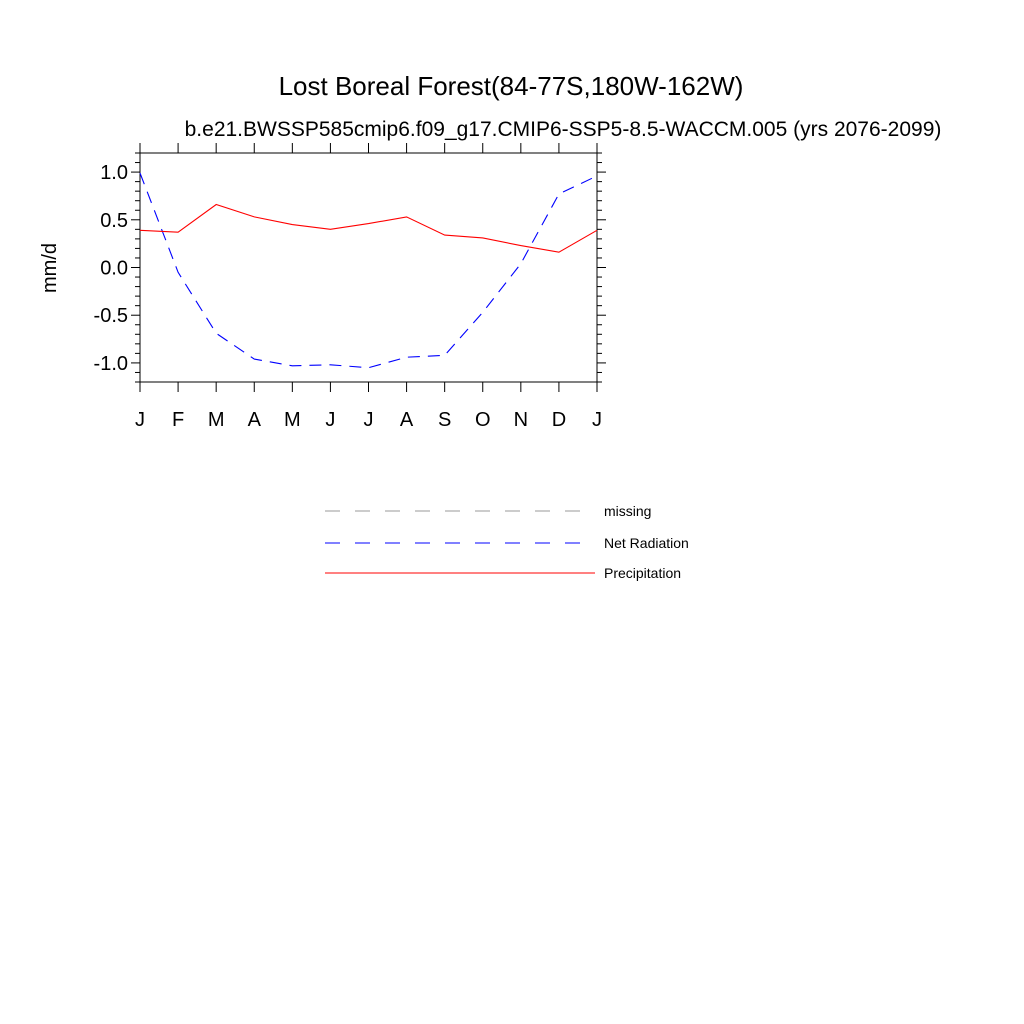 Image resolution: width=1024 pixels, height=1024 pixels. Describe the element at coordinates (50, 268) in the screenshot. I see `y-axis-label: mm/d` at that location.